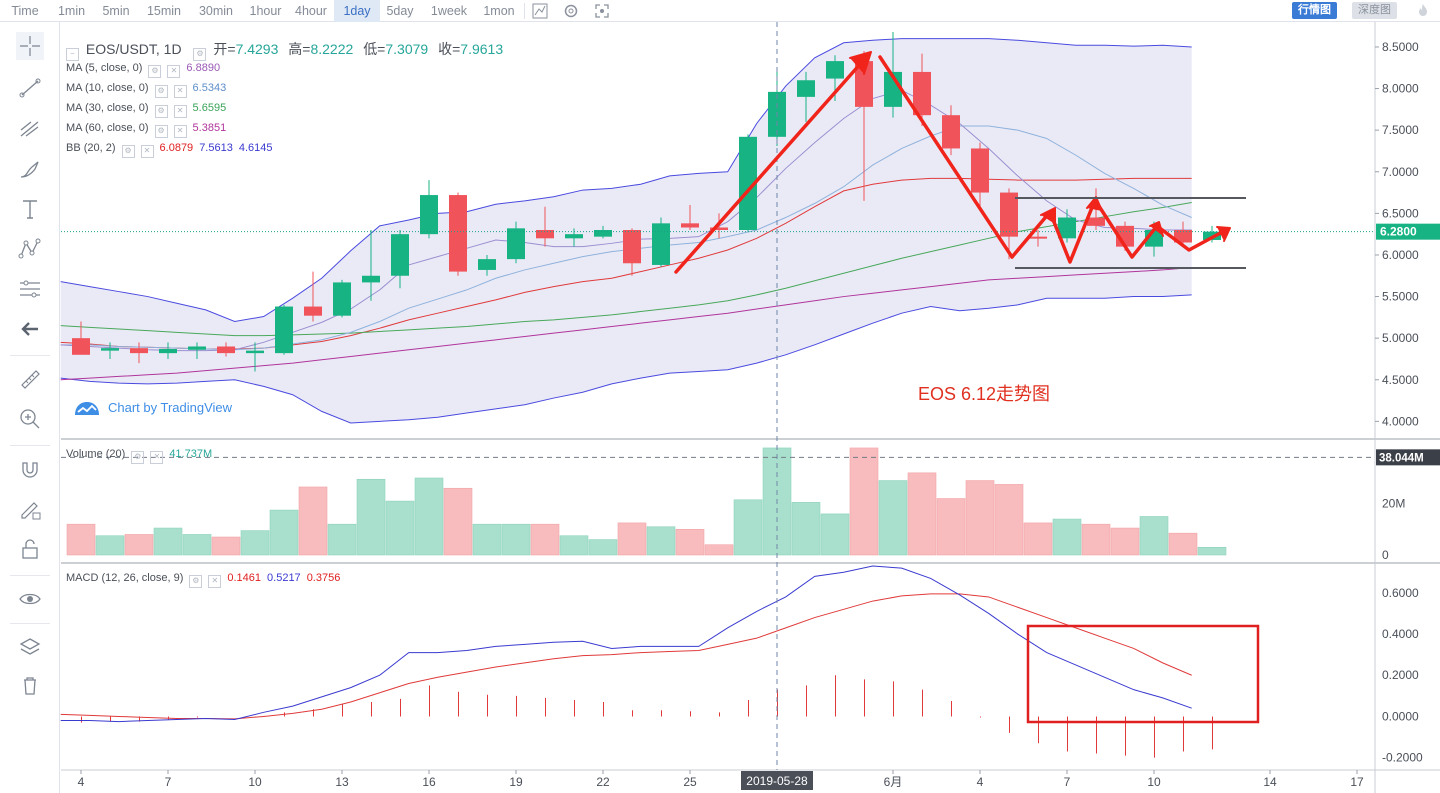 The image size is (1440, 793). I want to click on volume-tick-label: 0, so click(1385, 555).